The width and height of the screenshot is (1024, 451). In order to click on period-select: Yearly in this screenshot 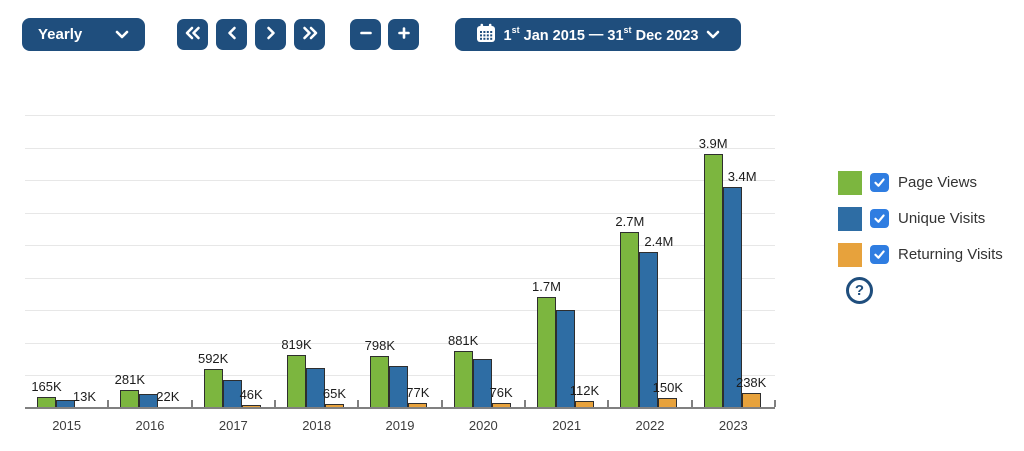, I will do `click(83, 34)`.